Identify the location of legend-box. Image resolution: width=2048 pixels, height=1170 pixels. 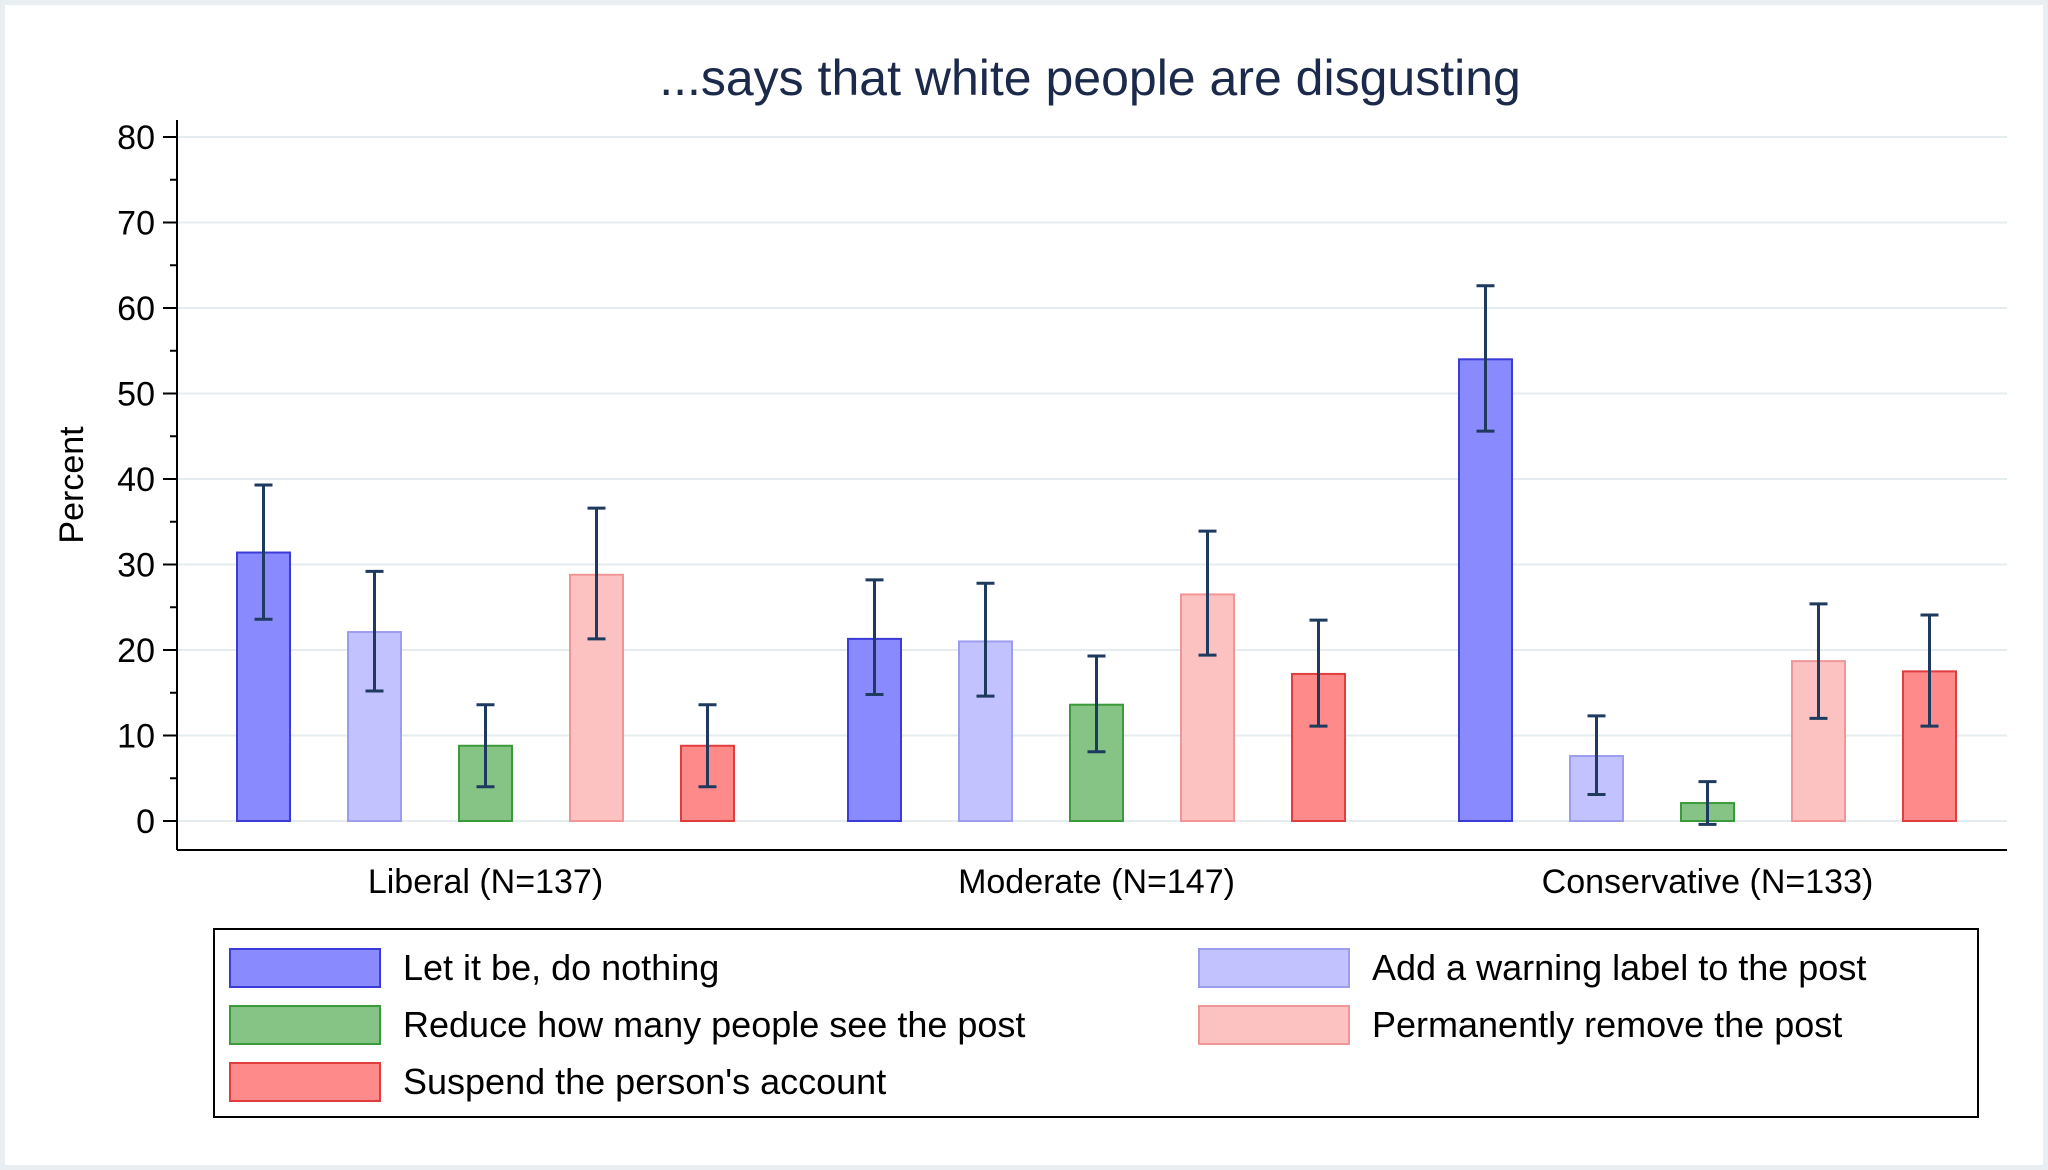
(1096, 1023).